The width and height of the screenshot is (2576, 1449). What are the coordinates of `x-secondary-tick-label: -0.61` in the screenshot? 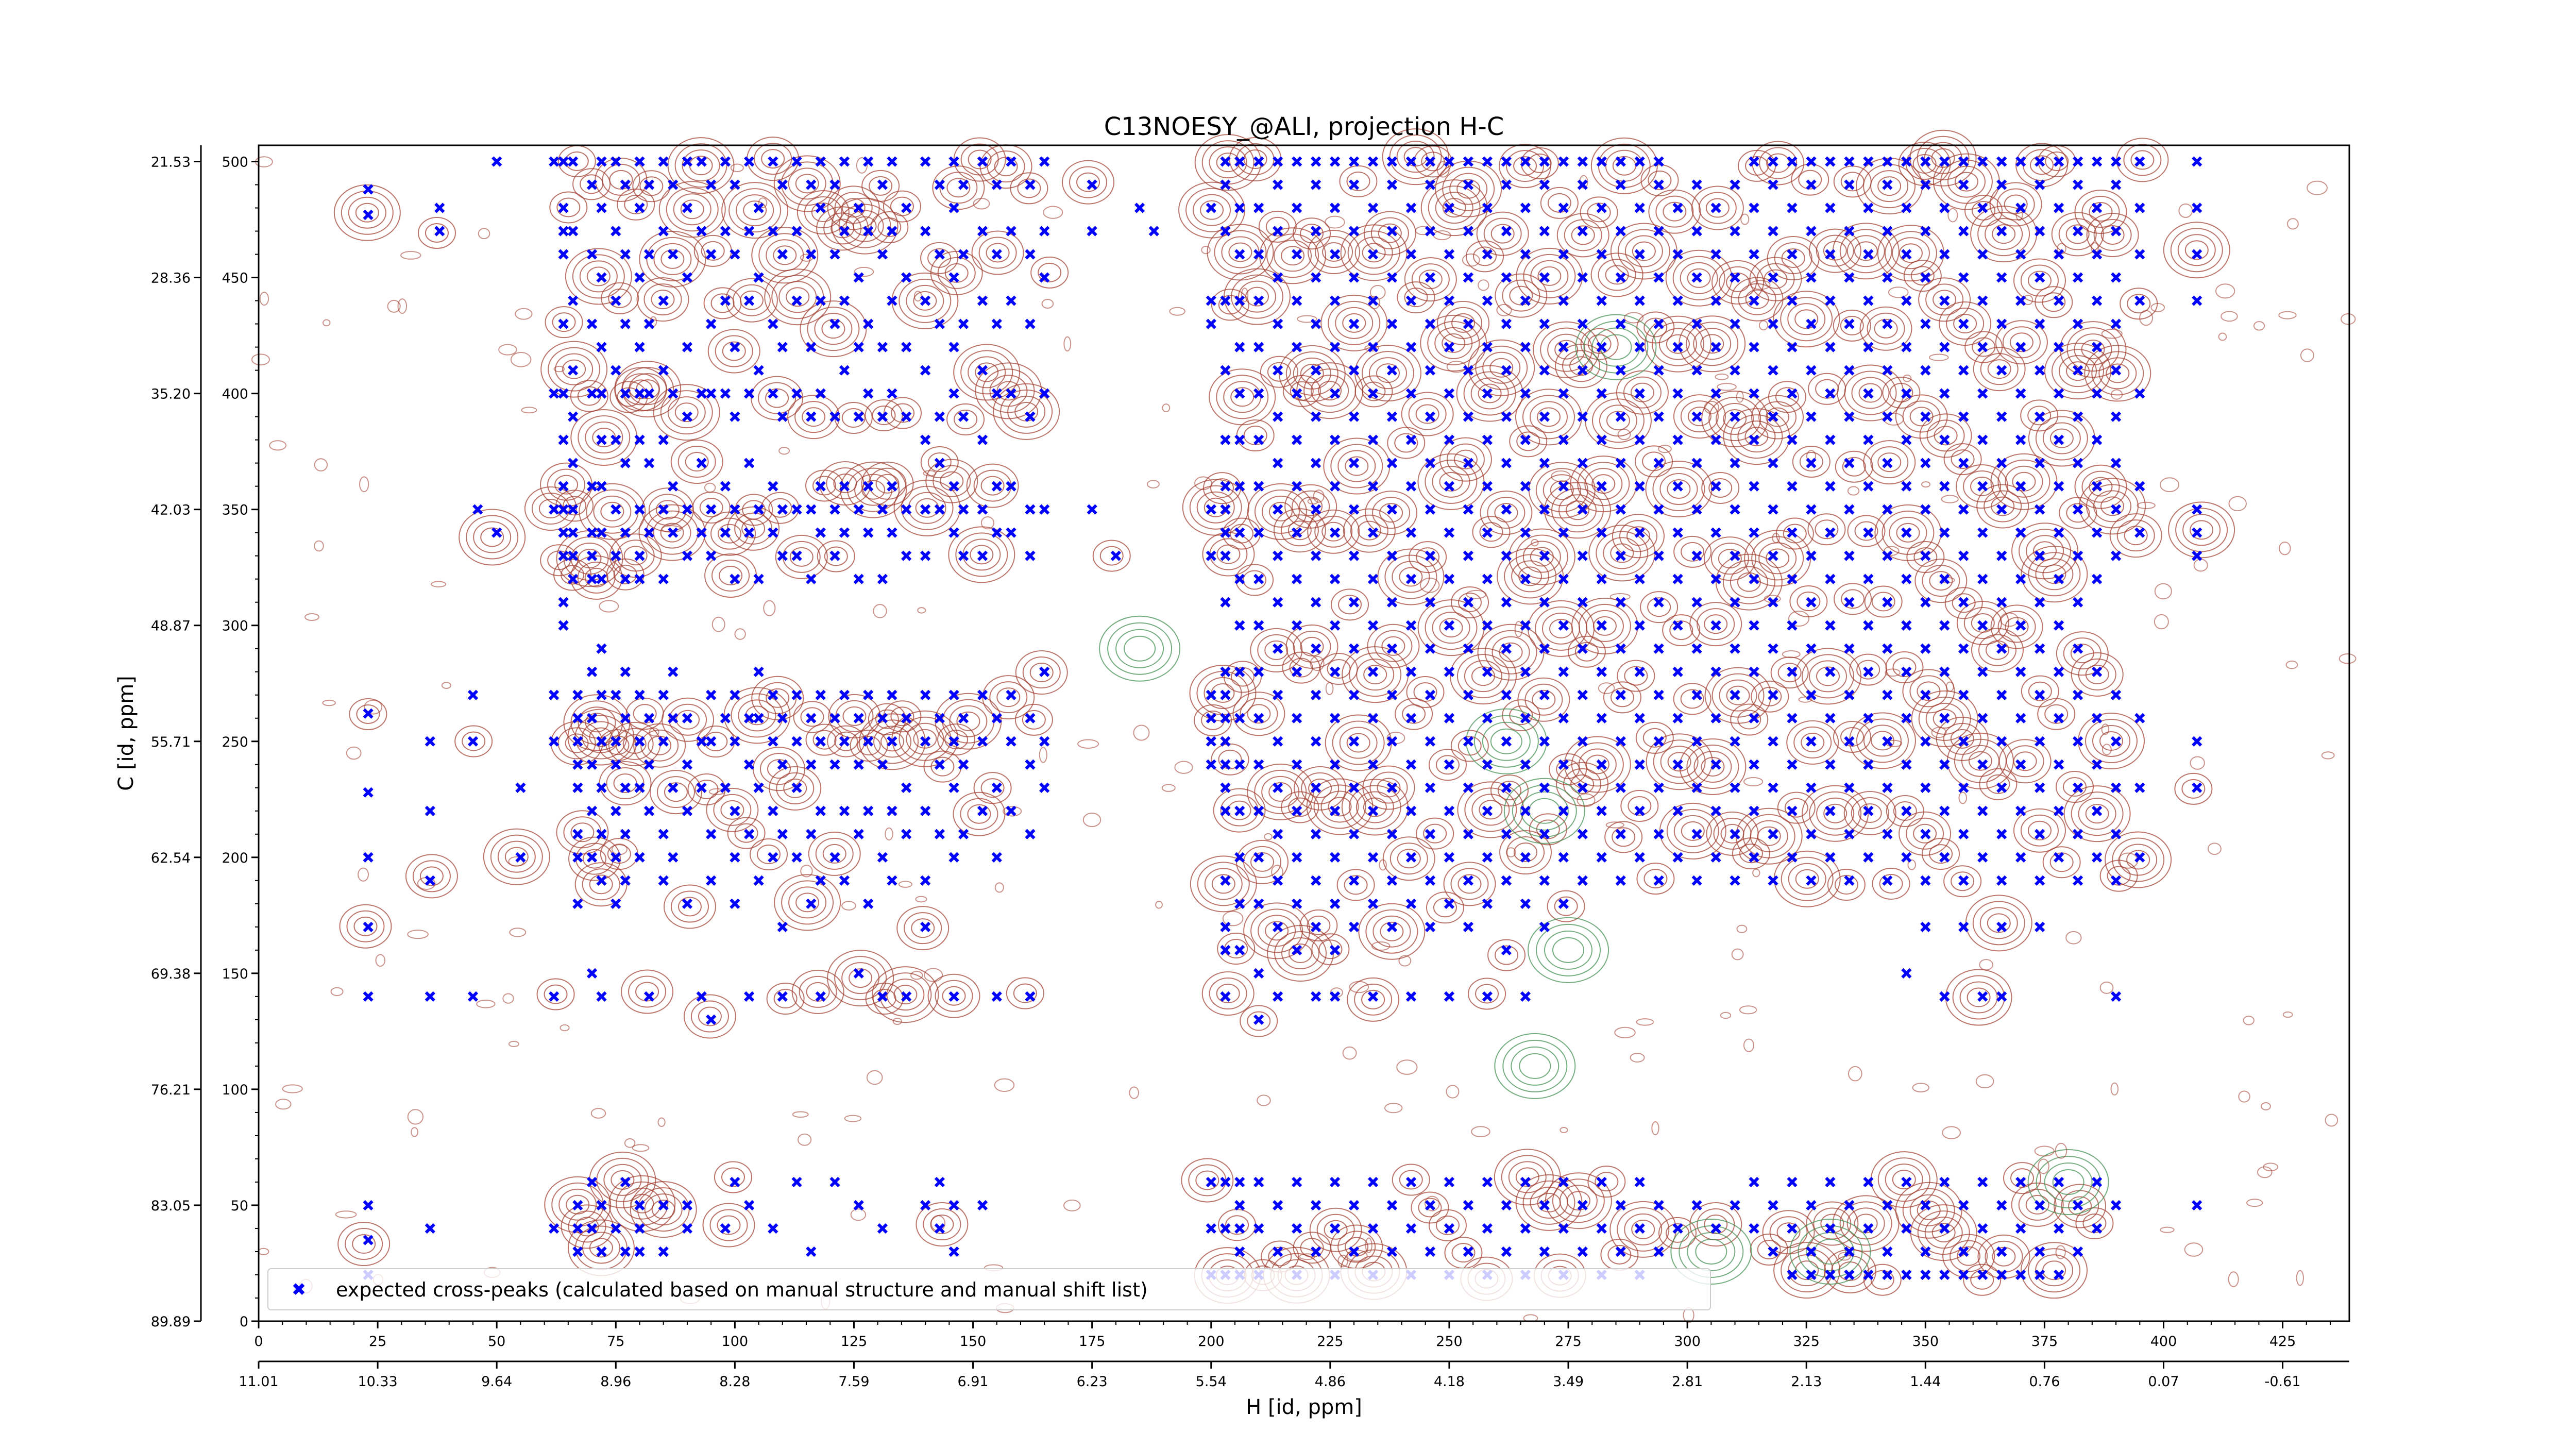 It's located at (2283, 1382).